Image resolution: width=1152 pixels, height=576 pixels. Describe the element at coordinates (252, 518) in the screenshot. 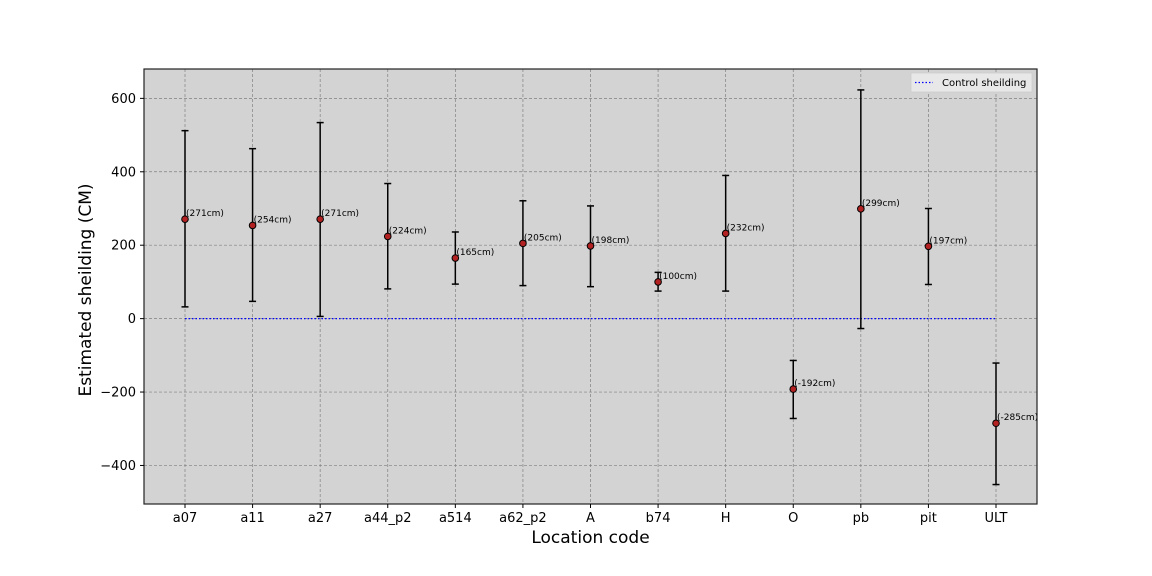

I see `x-tick-label: a11` at that location.